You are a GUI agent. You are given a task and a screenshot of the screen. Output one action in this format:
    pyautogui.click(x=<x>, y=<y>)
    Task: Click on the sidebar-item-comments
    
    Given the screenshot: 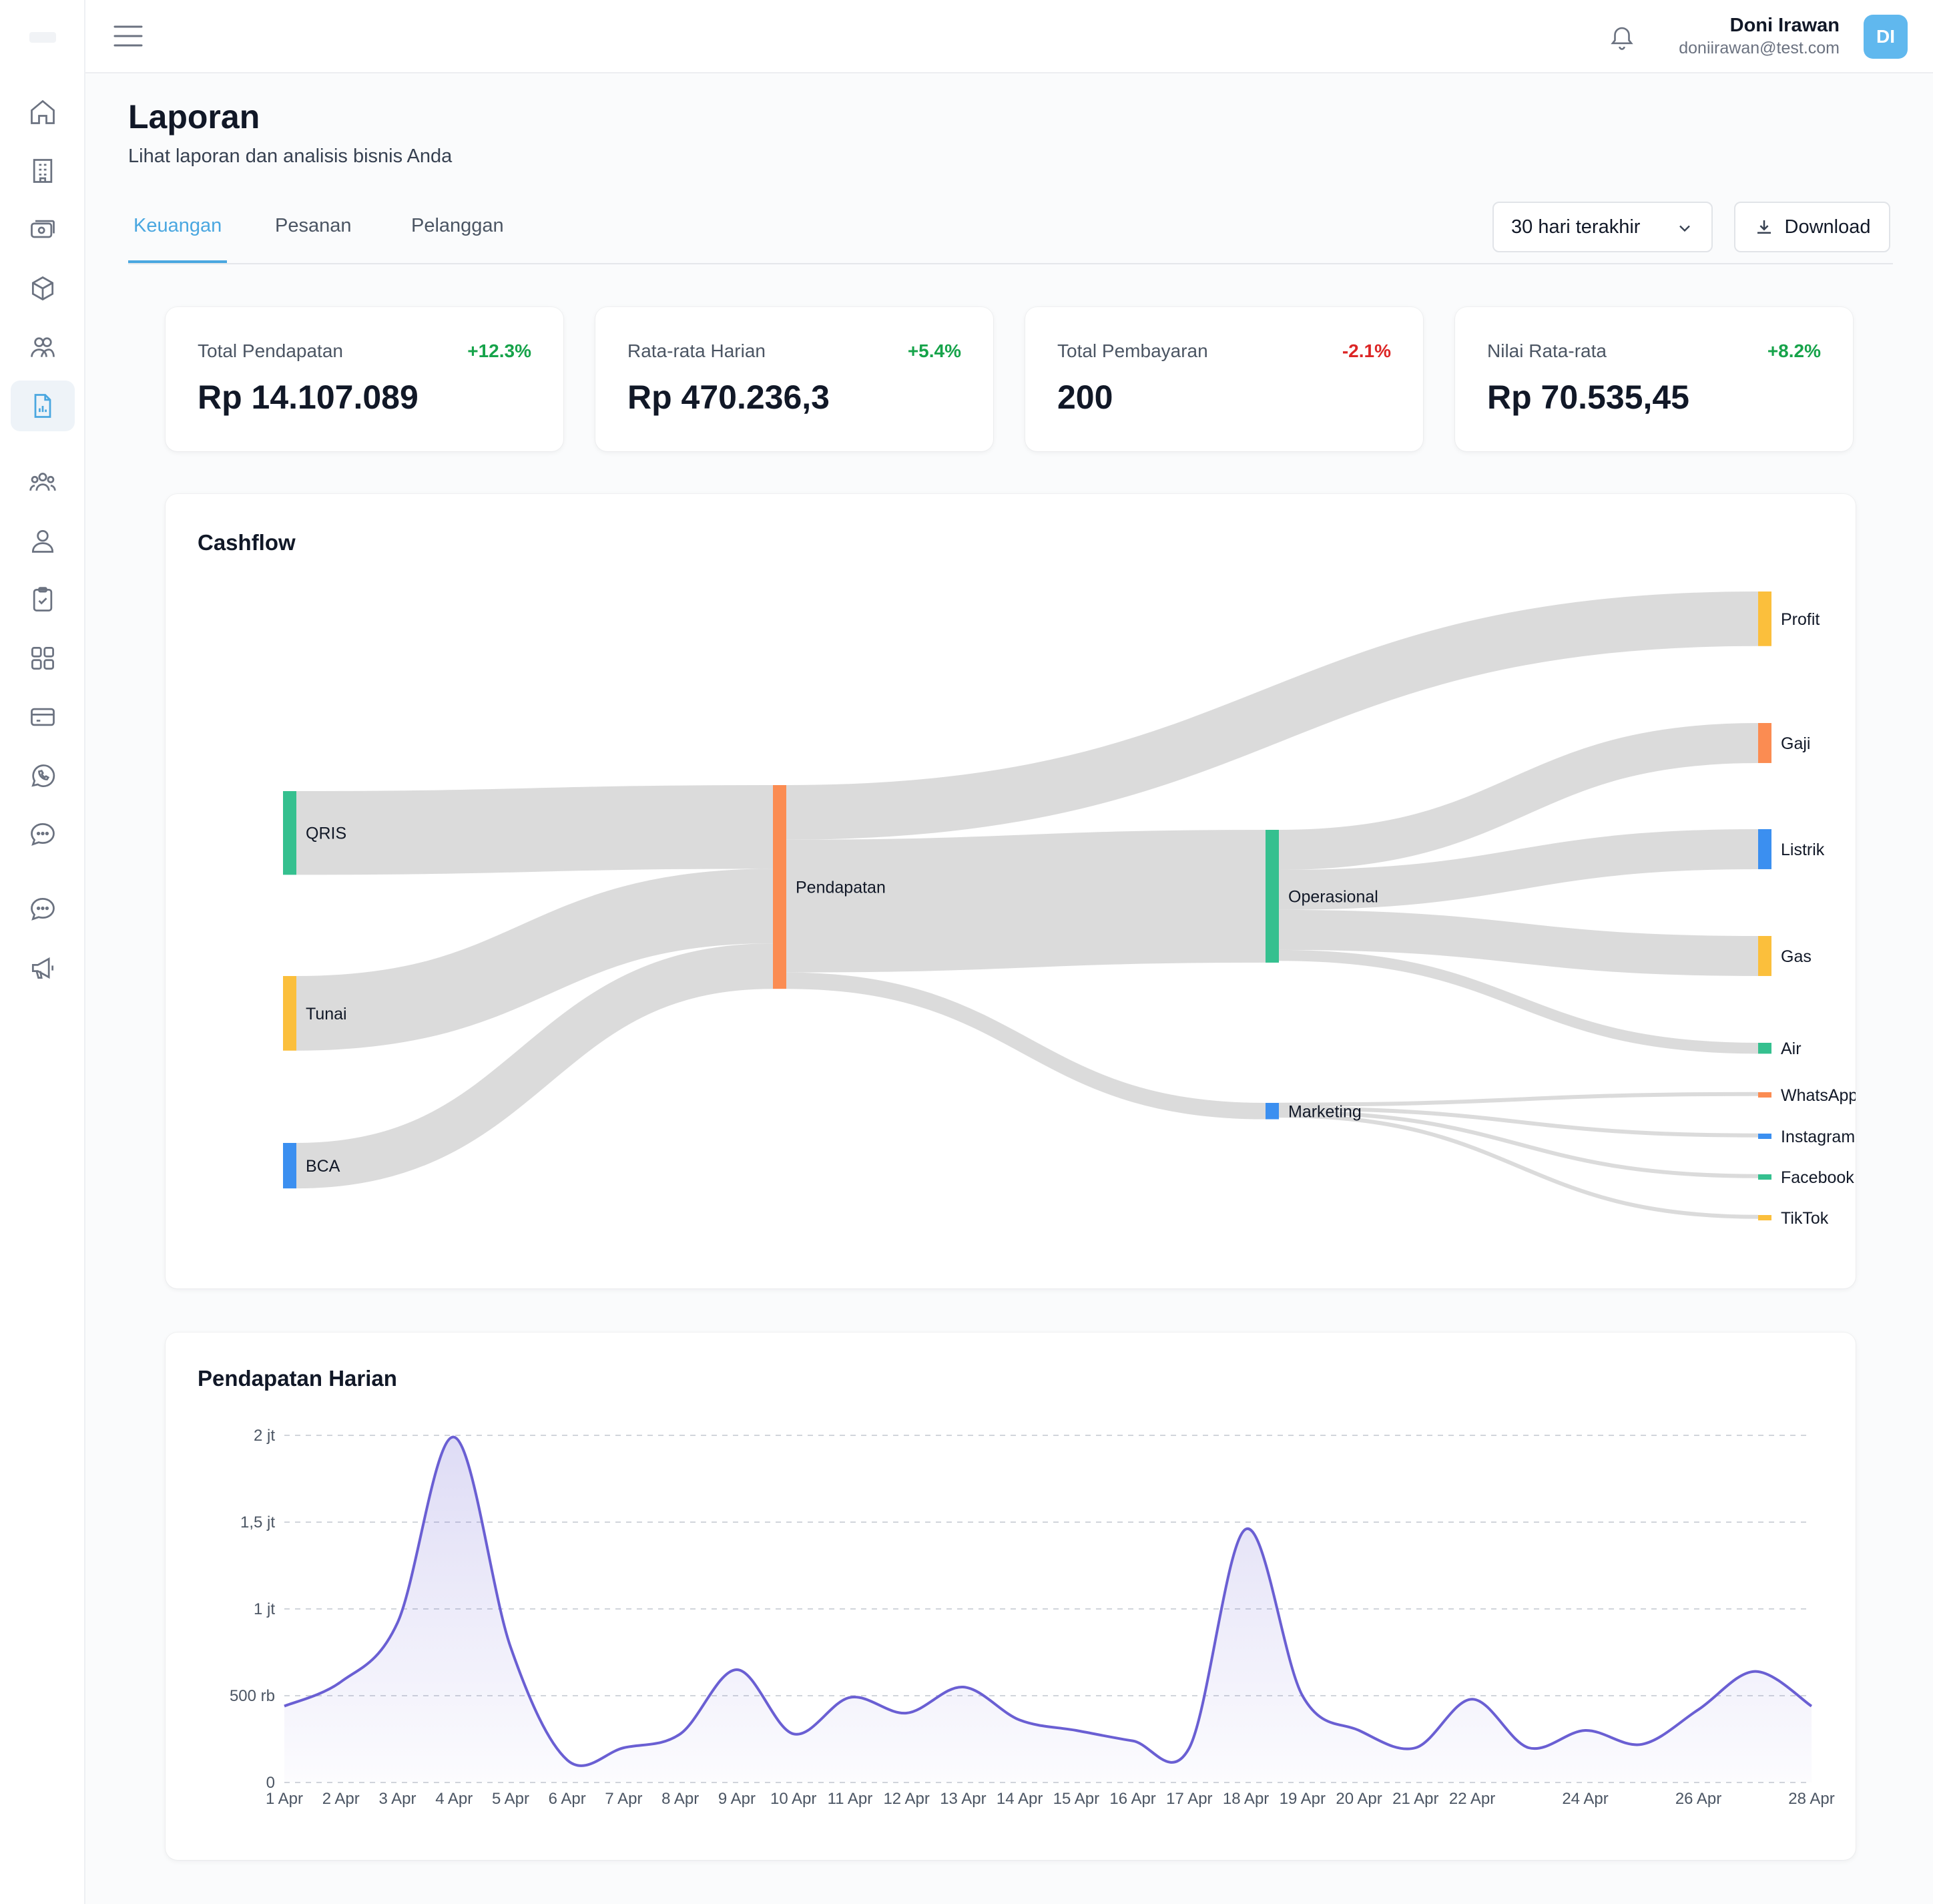 What is the action you would take?
    pyautogui.click(x=43, y=909)
    